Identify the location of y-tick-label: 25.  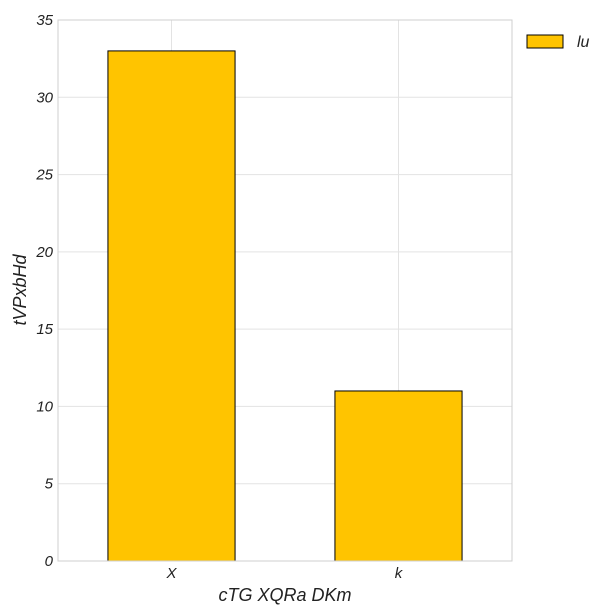
(44, 175).